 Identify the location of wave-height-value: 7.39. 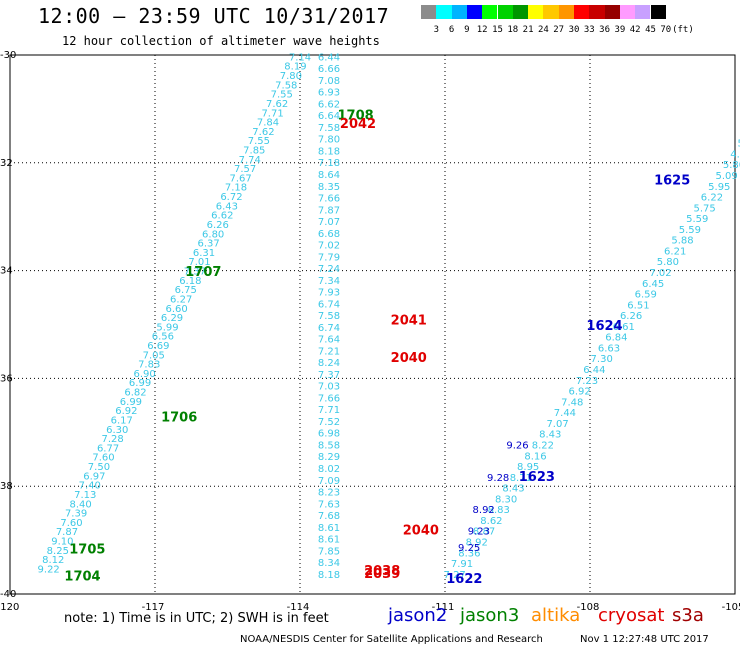
(76, 514).